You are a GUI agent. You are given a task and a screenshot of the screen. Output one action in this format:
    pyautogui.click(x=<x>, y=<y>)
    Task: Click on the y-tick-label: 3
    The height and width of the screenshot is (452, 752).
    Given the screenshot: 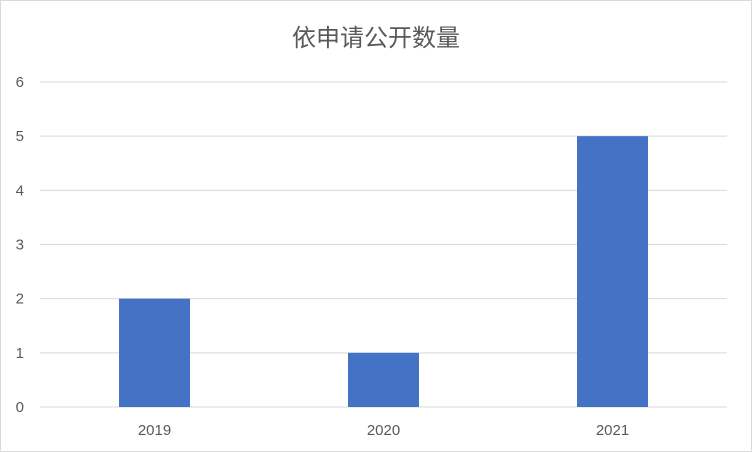 What is the action you would take?
    pyautogui.click(x=20, y=245)
    